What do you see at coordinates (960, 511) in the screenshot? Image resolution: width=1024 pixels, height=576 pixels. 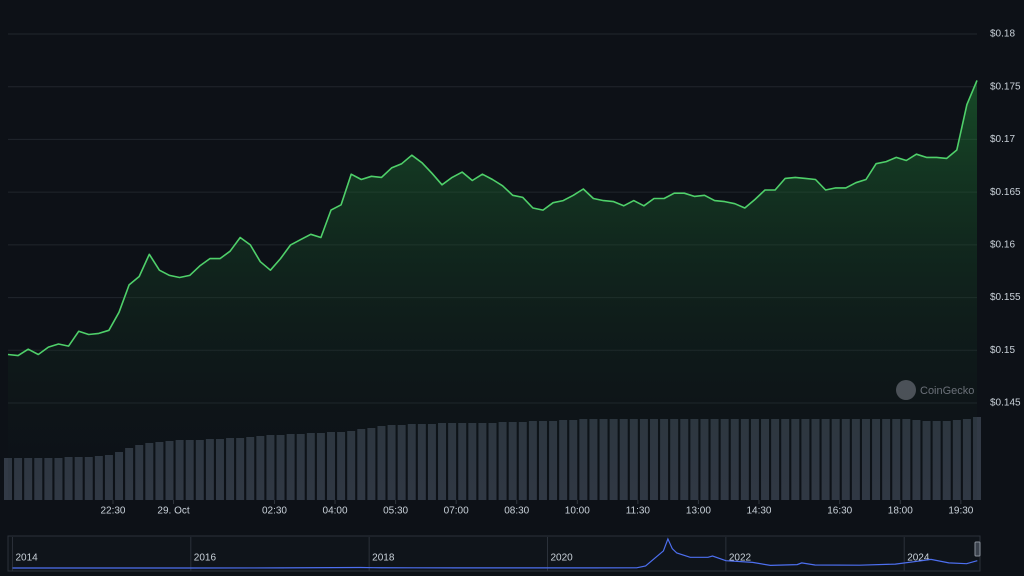 I see `x-tick-label: 19:30` at bounding box center [960, 511].